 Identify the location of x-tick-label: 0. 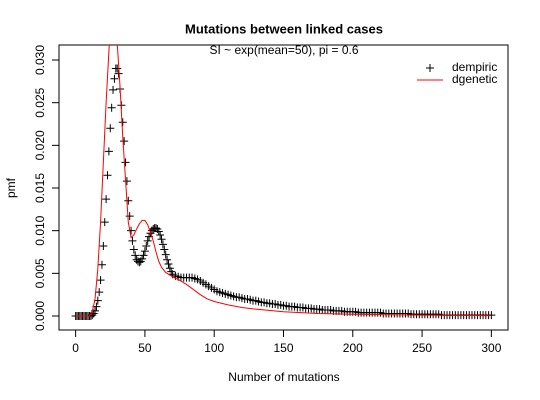
(75, 348).